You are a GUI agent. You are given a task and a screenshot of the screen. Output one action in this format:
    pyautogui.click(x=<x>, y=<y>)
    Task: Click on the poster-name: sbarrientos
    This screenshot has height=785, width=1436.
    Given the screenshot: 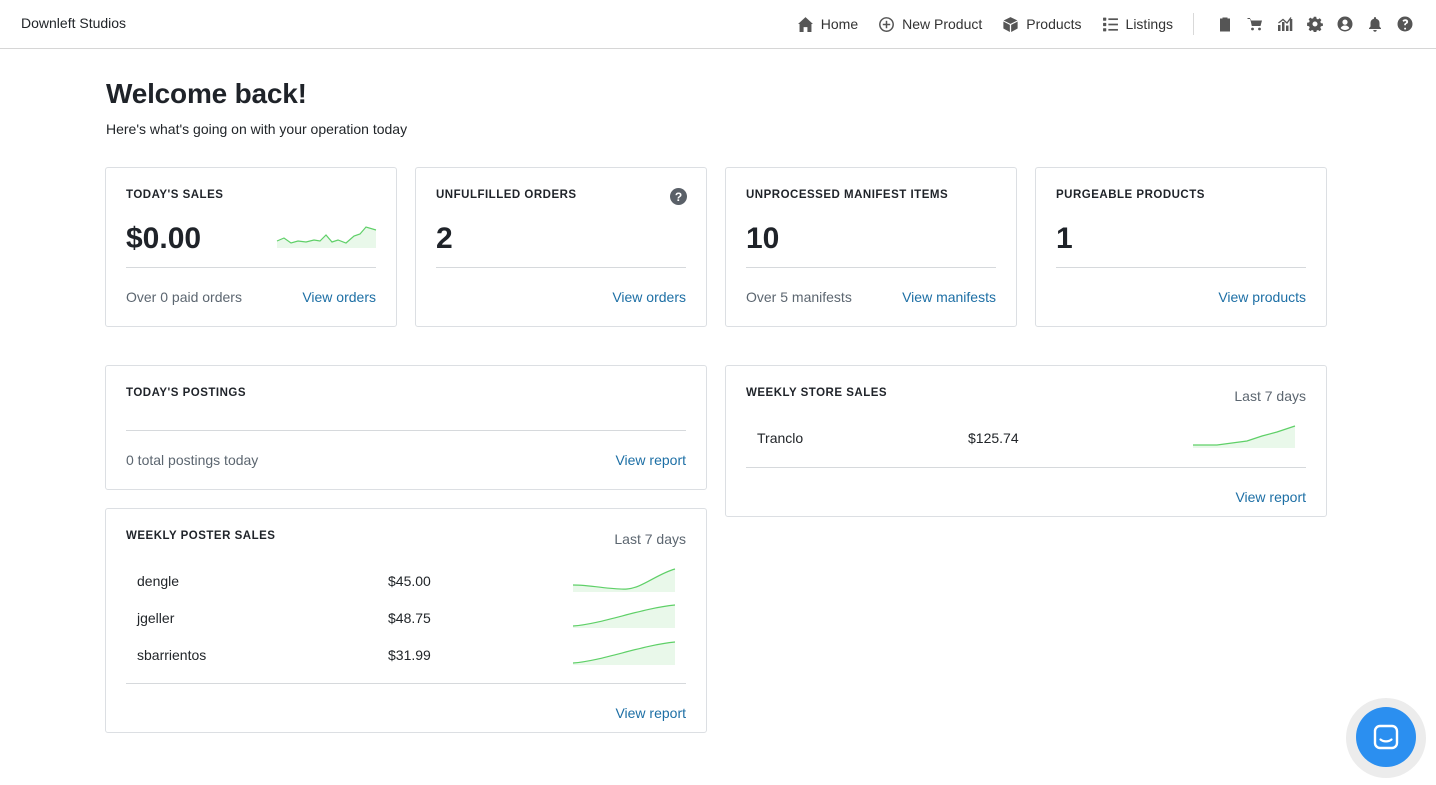 What is the action you would take?
    pyautogui.click(x=172, y=655)
    